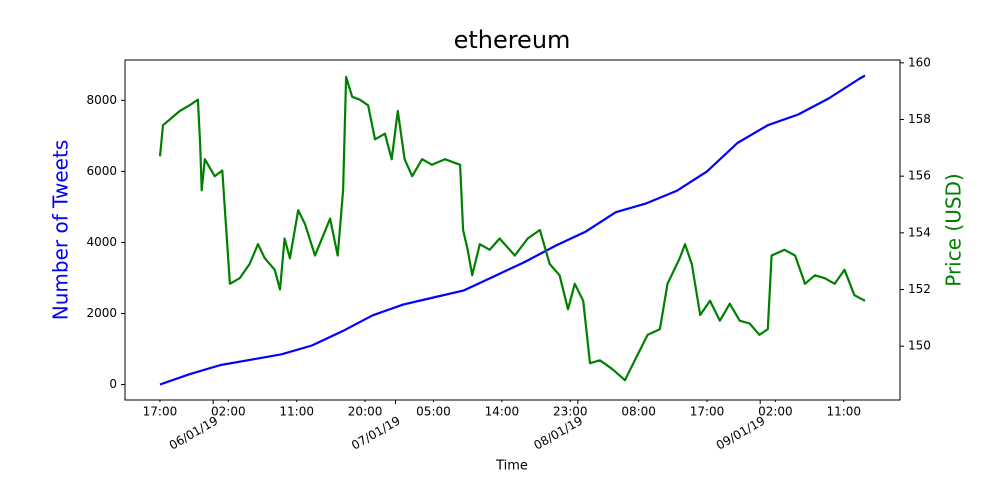 The image size is (1000, 500). I want to click on x-tick-label: 14:00, so click(502, 412).